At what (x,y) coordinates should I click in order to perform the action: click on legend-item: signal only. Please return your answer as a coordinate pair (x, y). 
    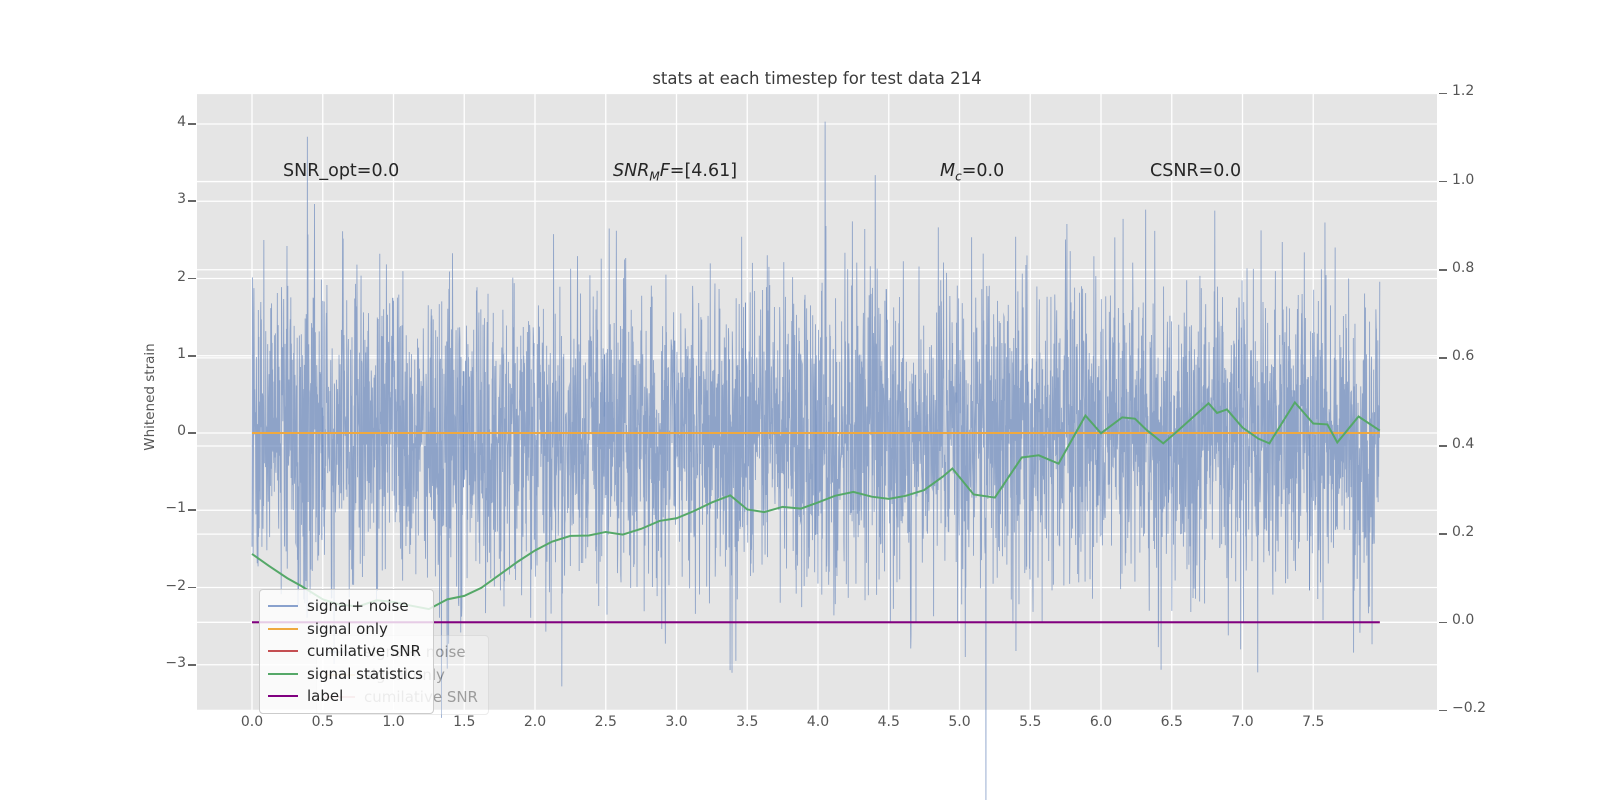
    Looking at the image, I should click on (345, 629).